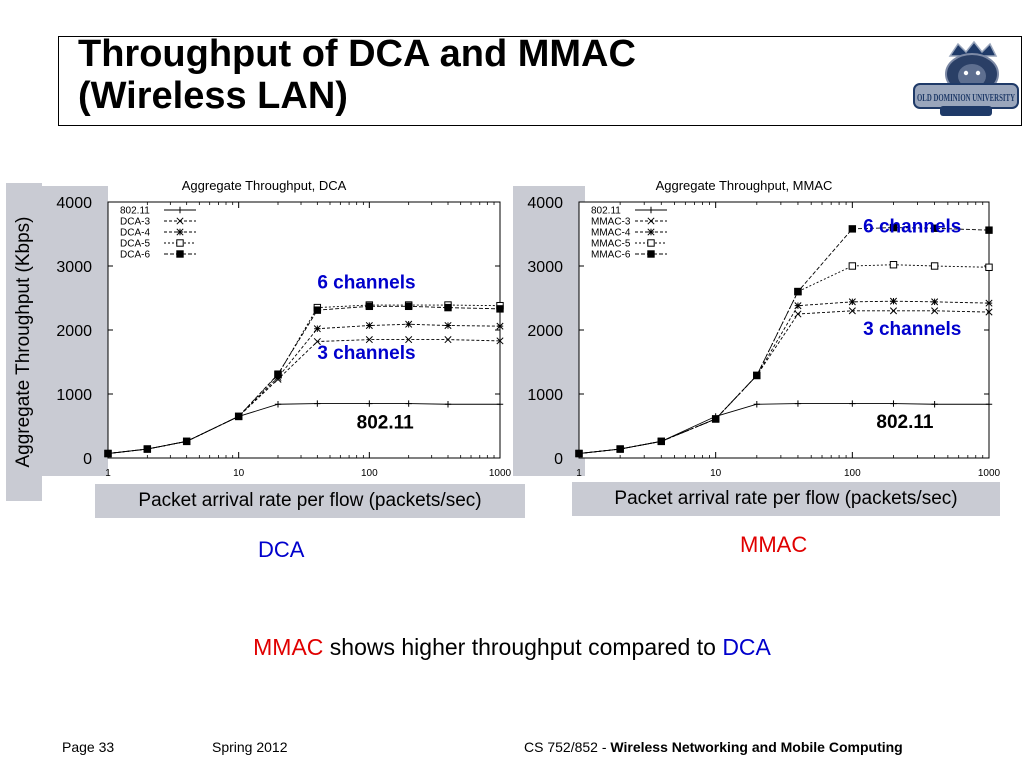 The width and height of the screenshot is (1024, 768). What do you see at coordinates (74, 203) in the screenshot?
I see `dca-y-tick-label: 4000` at bounding box center [74, 203].